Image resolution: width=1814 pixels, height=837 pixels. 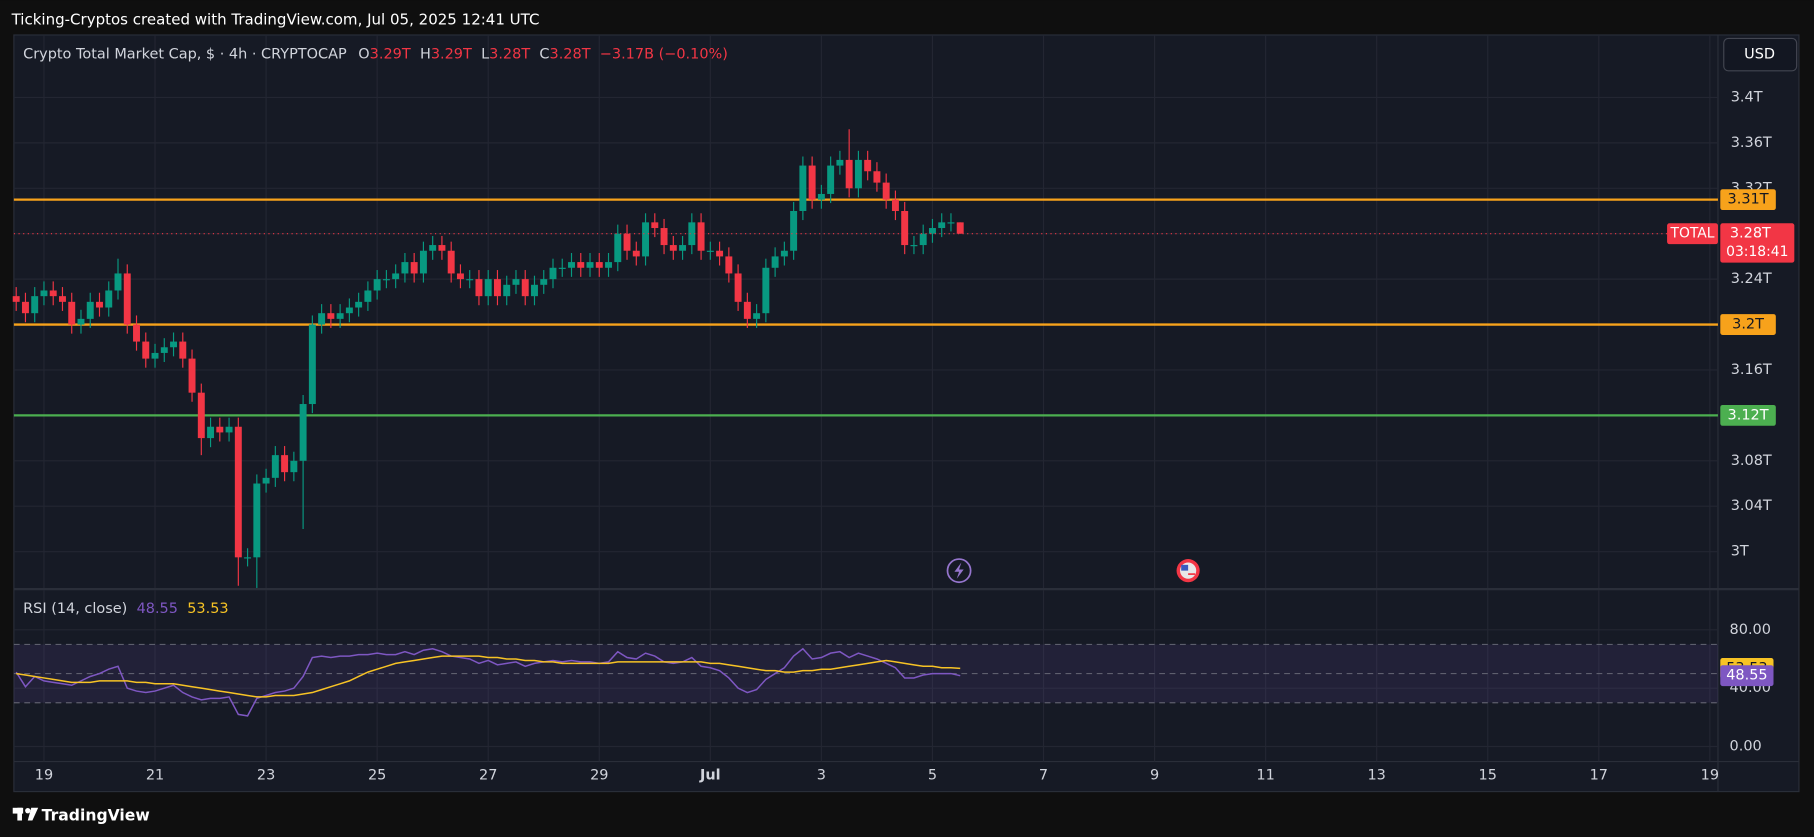 I want to click on level-badge-label: 3.31T, so click(x=1748, y=200).